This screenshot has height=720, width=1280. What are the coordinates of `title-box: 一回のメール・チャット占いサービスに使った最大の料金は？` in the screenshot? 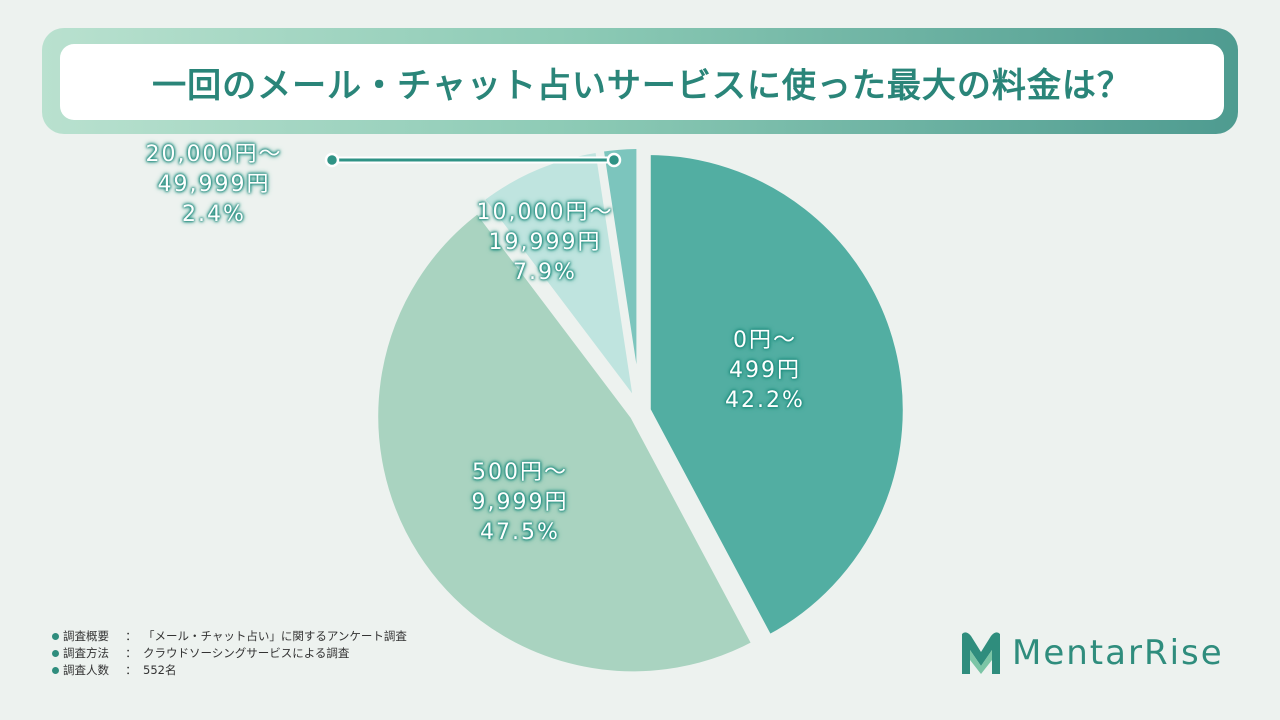 It's located at (642, 82).